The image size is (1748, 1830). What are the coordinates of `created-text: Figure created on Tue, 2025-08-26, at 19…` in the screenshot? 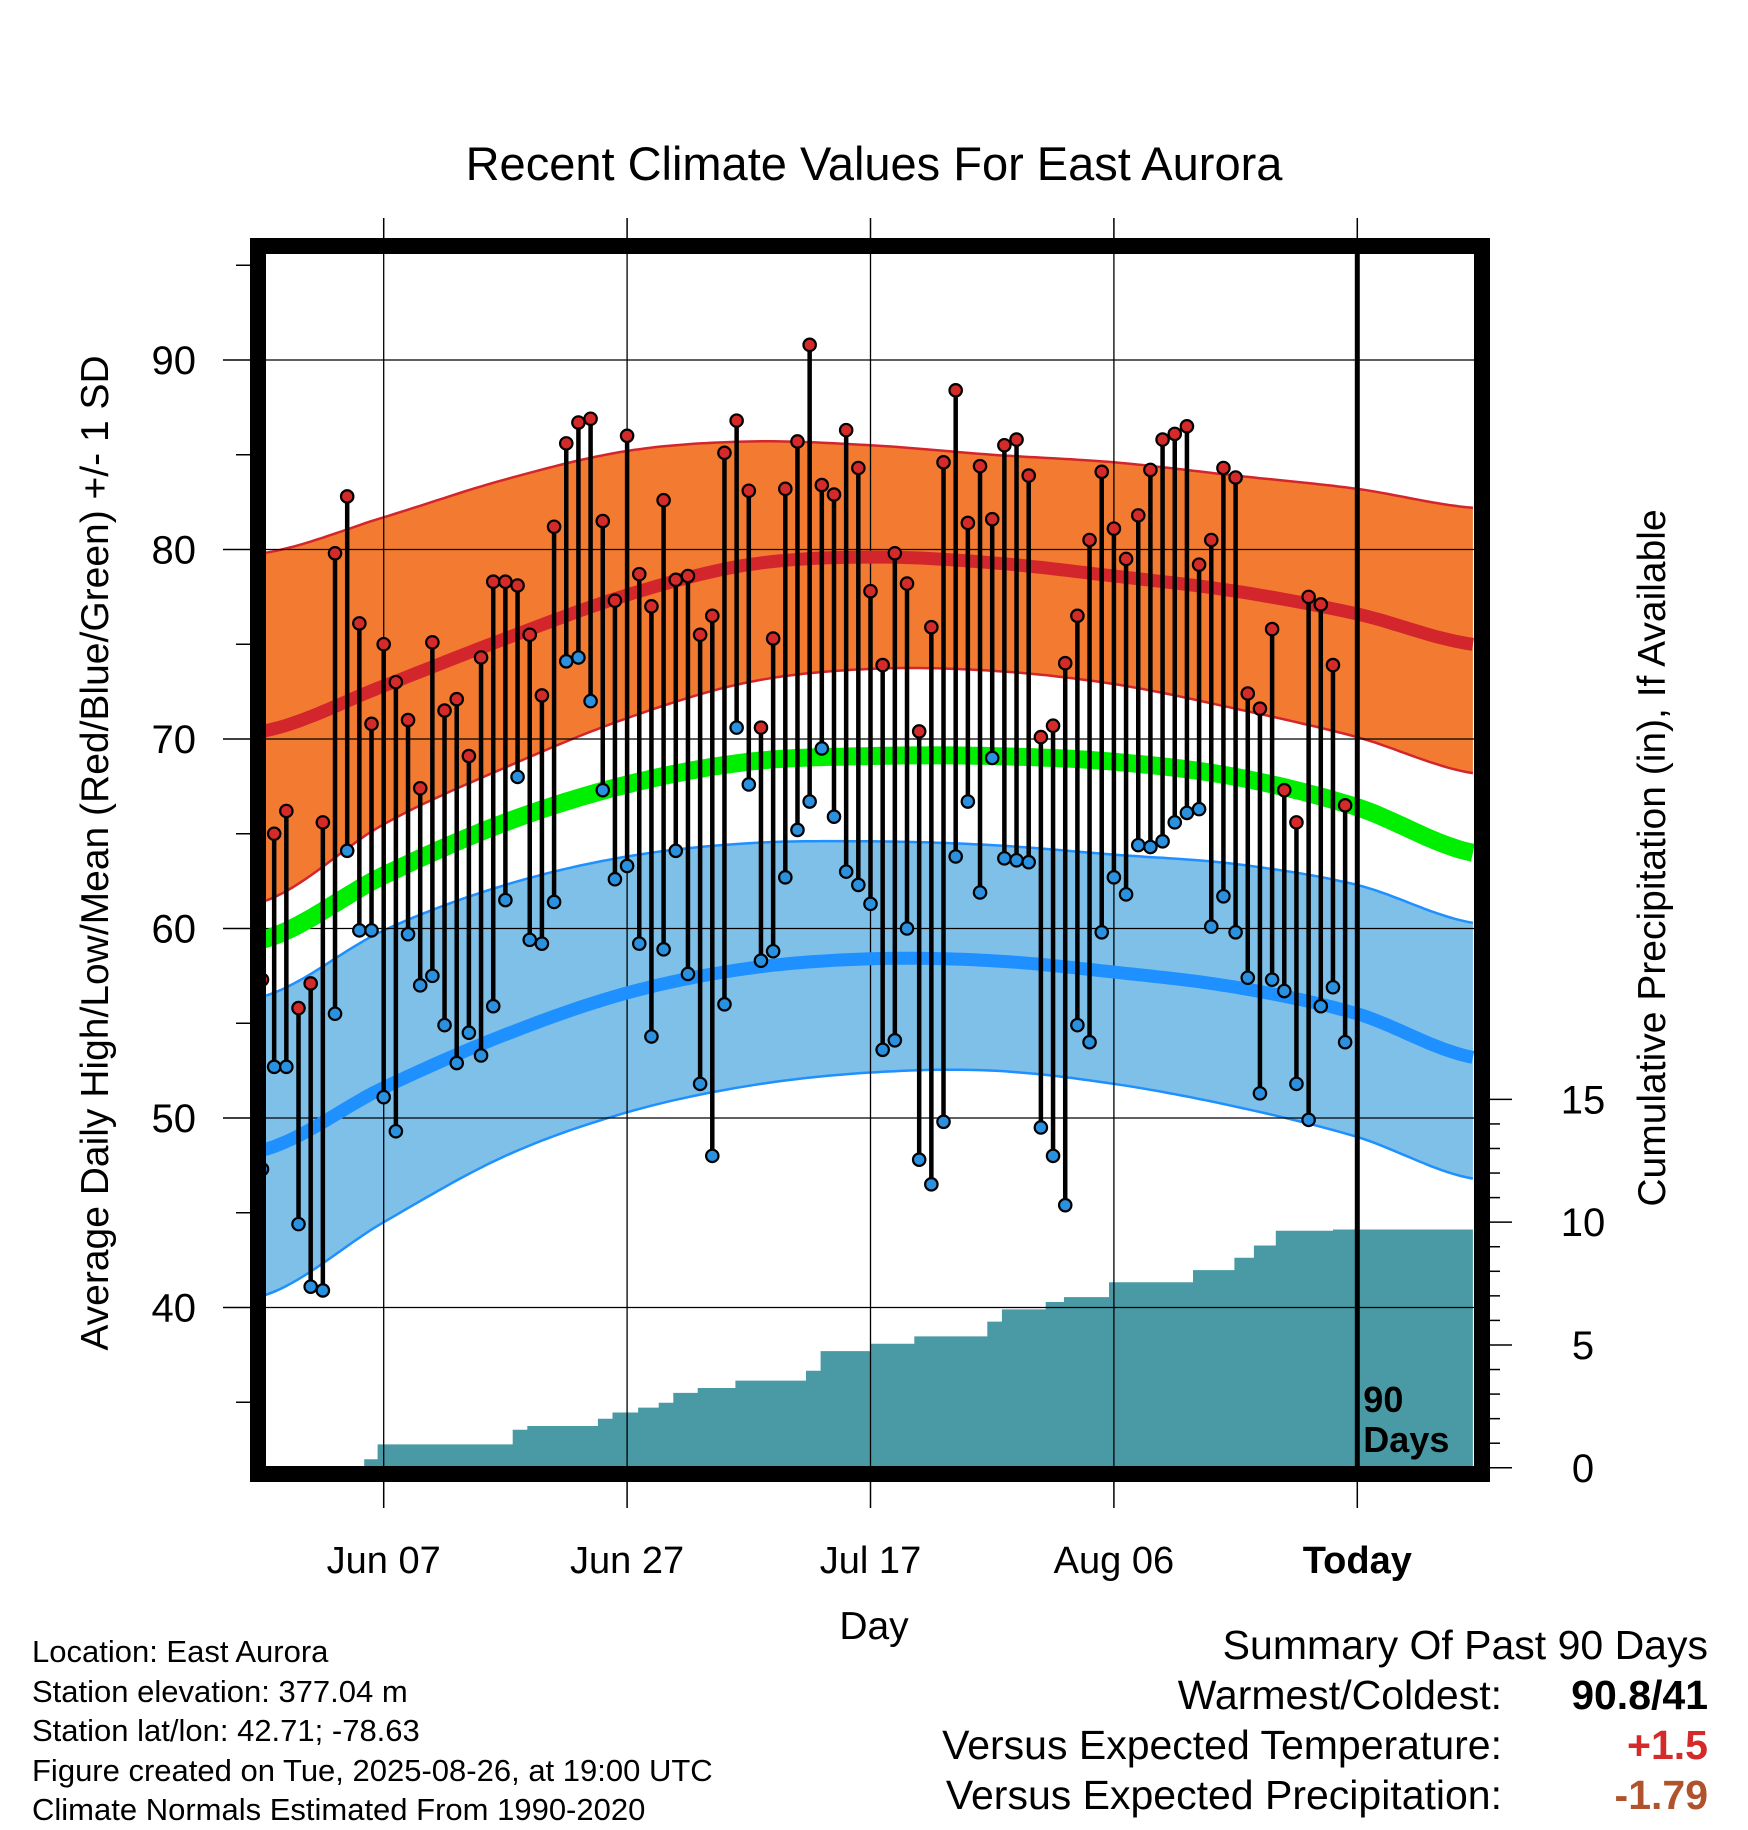 It's located at (372, 1770).